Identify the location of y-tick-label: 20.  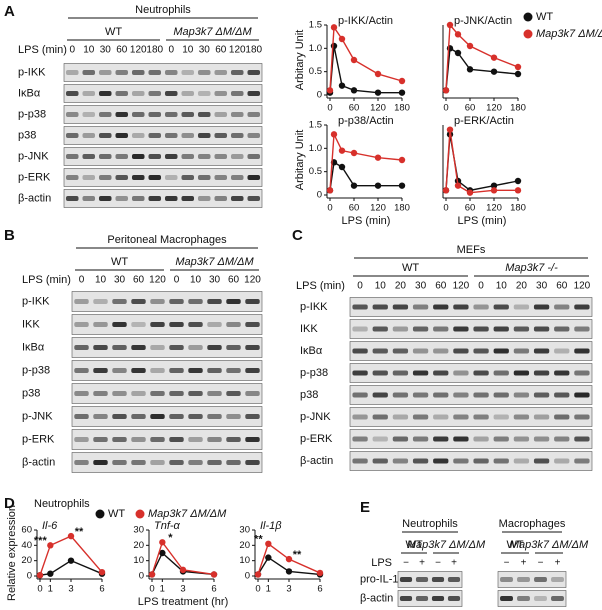
(26, 560).